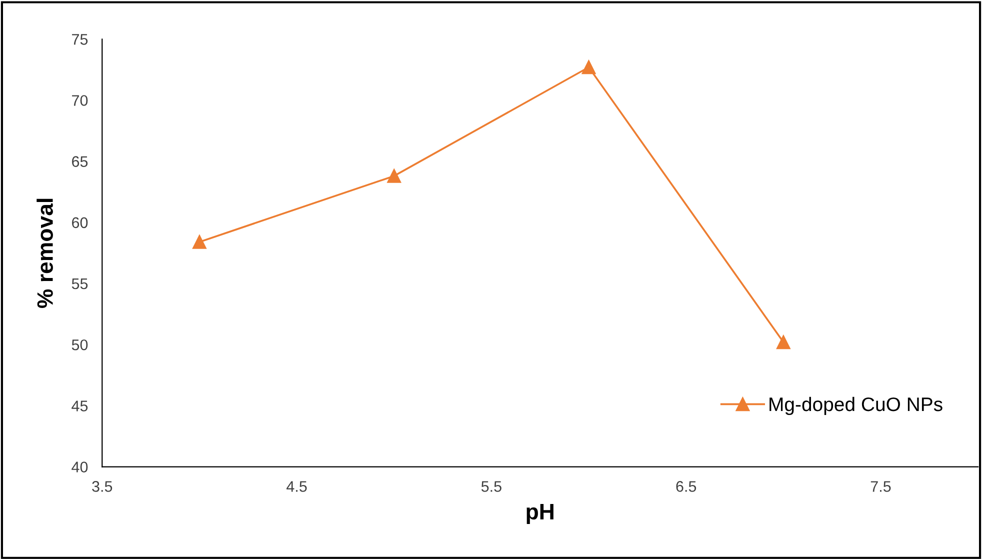  What do you see at coordinates (856, 406) in the screenshot?
I see `legend-label: Mg-doped CuO NPs` at bounding box center [856, 406].